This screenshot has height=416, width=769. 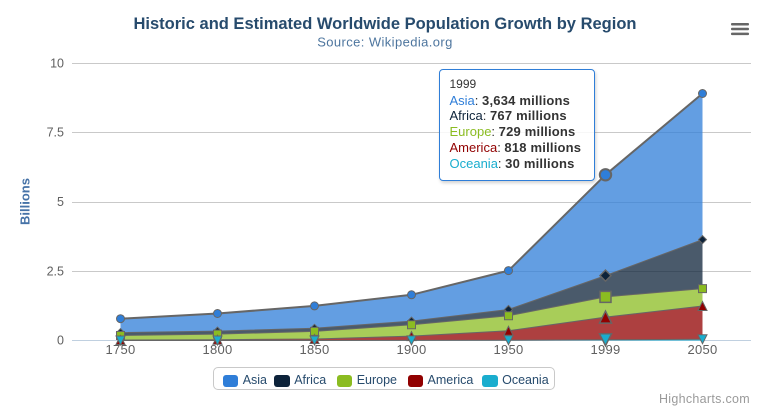 What do you see at coordinates (385, 42) in the screenshot?
I see `svg-text: Source: Wikipedia.org` at bounding box center [385, 42].